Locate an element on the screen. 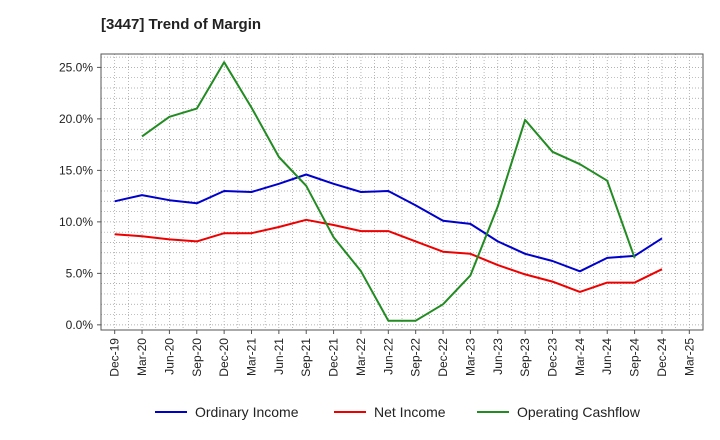 The image size is (720, 440). y-tick-label: 20.0% is located at coordinates (76, 119).